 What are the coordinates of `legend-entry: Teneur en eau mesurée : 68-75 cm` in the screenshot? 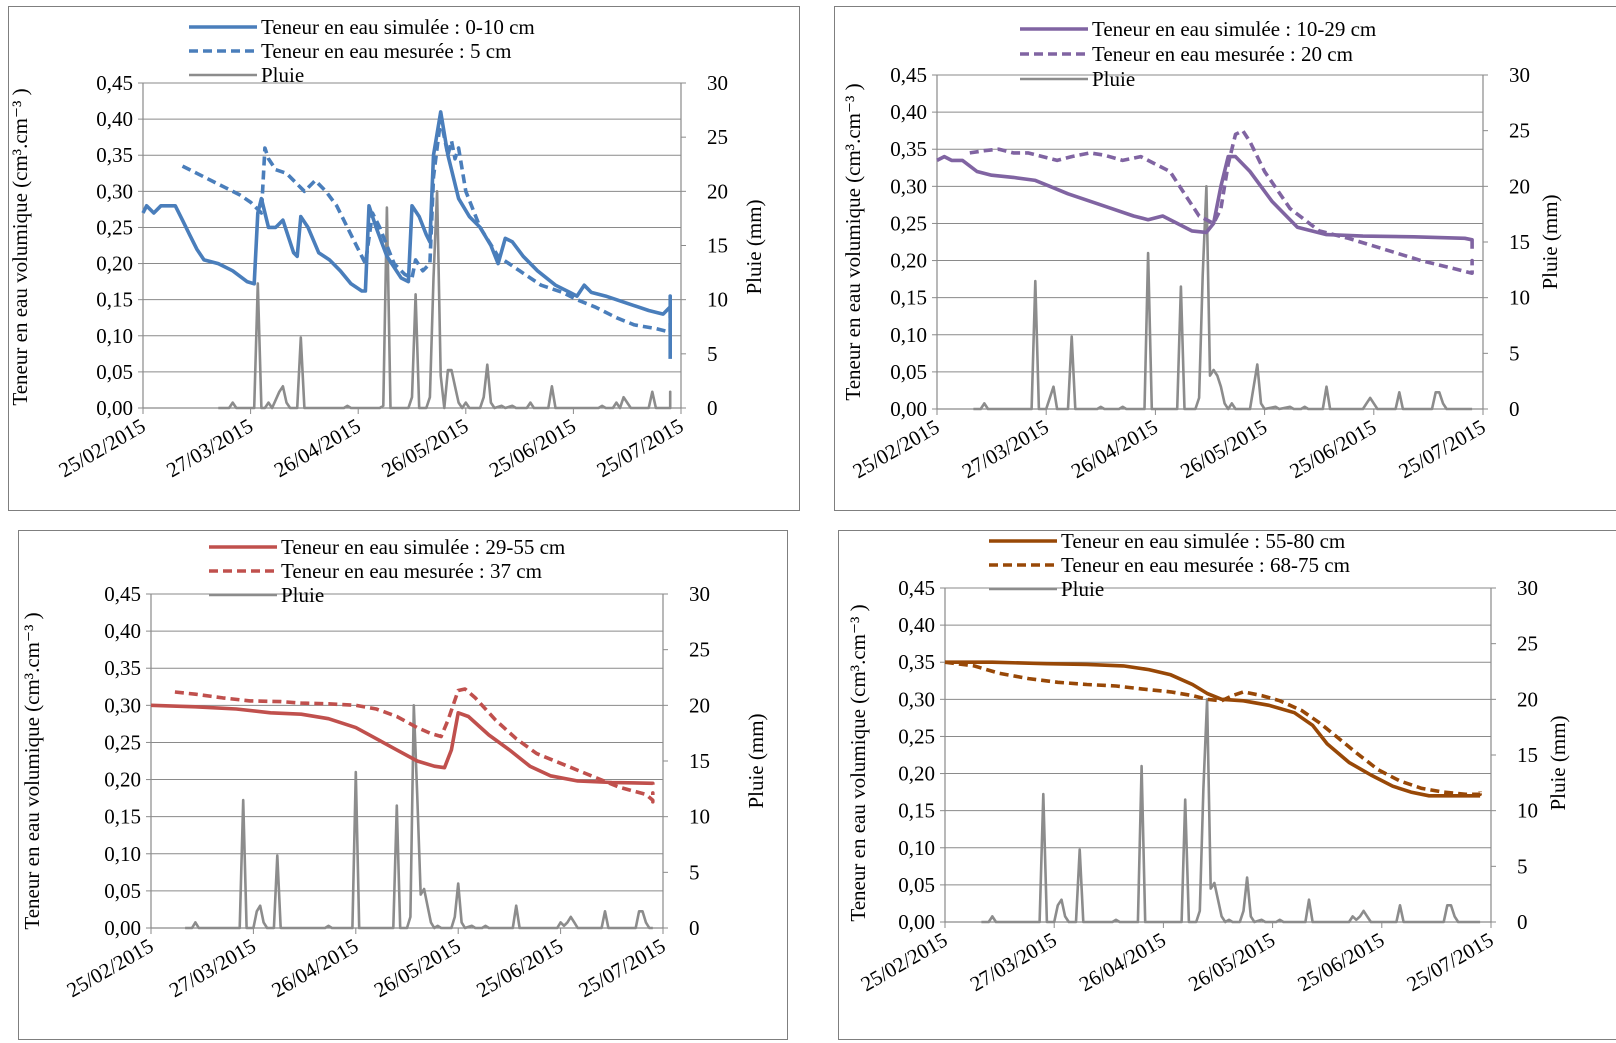 It's located at (1205, 565).